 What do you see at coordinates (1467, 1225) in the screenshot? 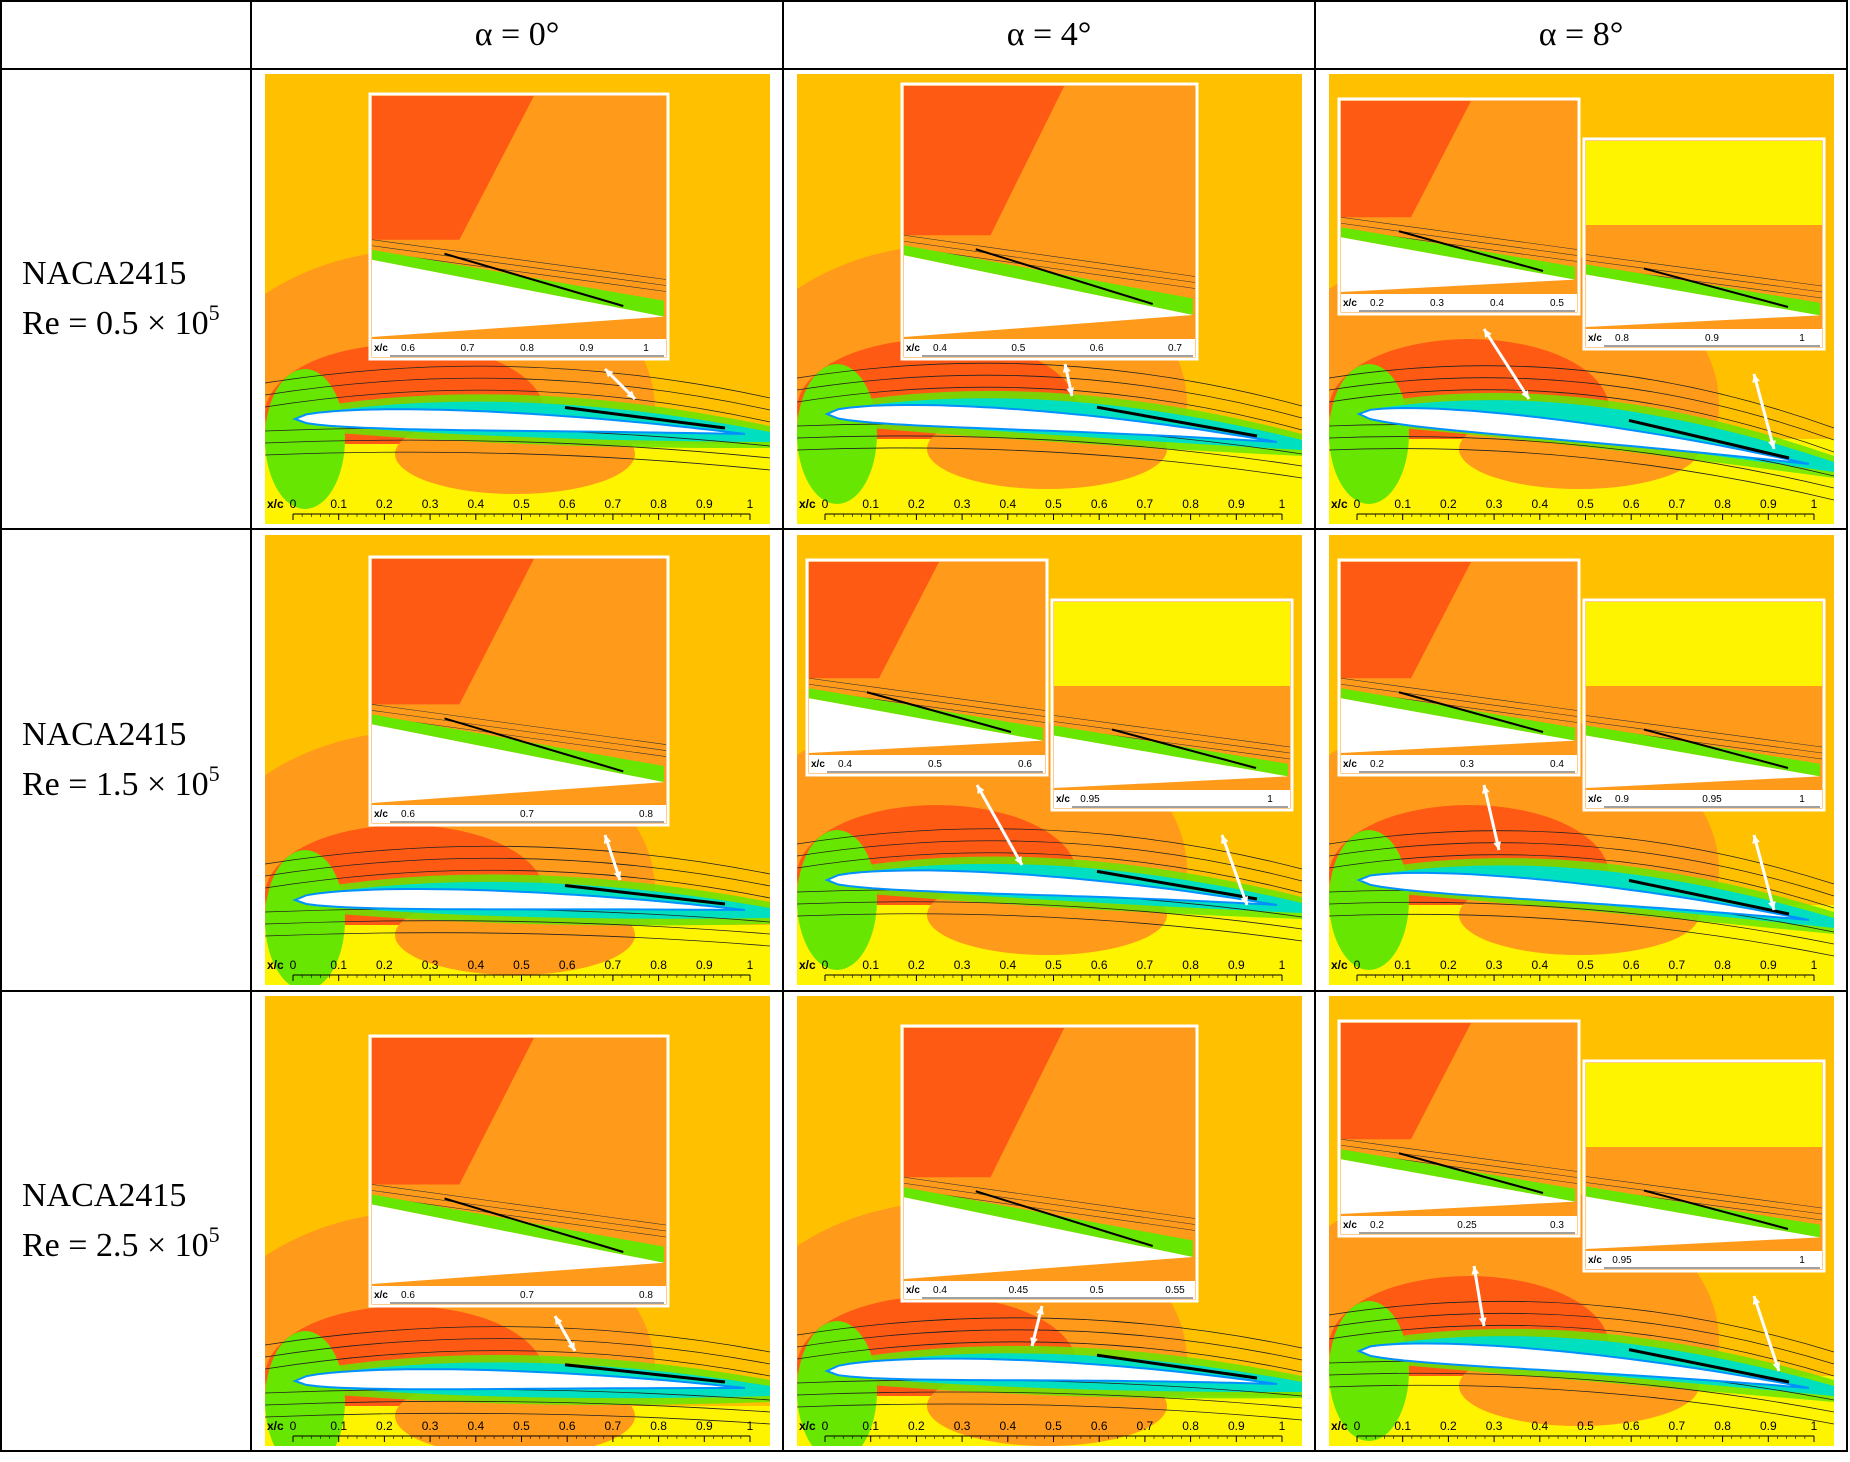
I see `inset-tick-label: 0.25` at bounding box center [1467, 1225].